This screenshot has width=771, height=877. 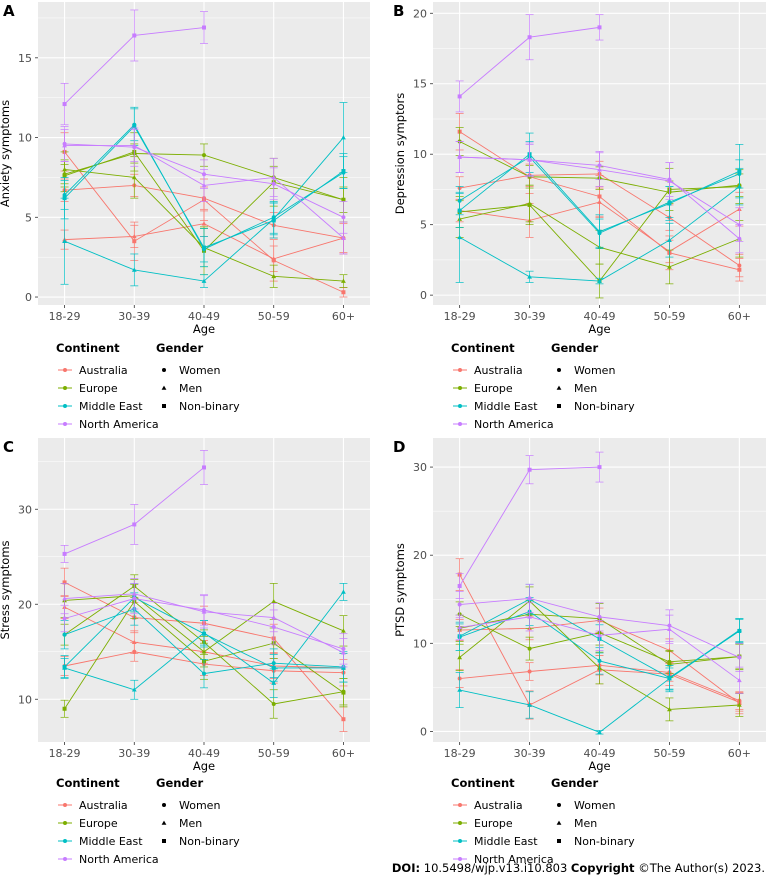 What do you see at coordinates (9, 11) in the screenshot?
I see `panel-letter: A` at bounding box center [9, 11].